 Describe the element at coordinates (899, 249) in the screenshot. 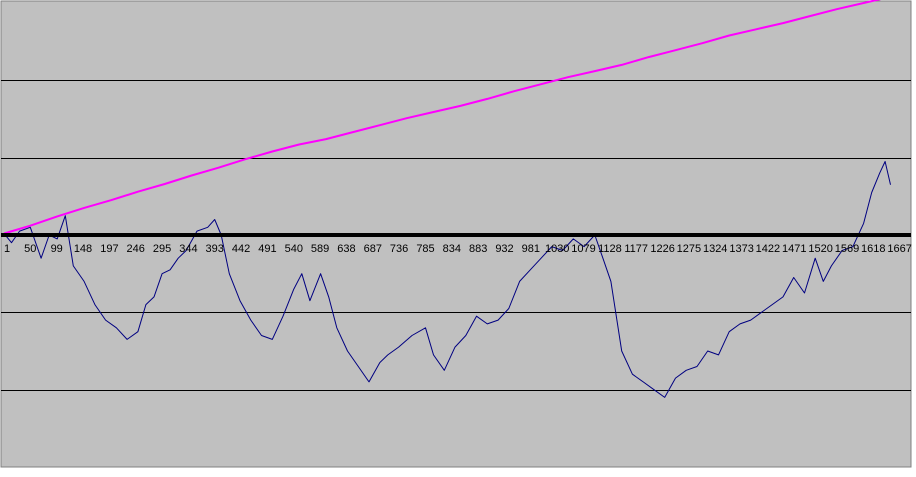

I see `x-tick-label: 1667` at that location.